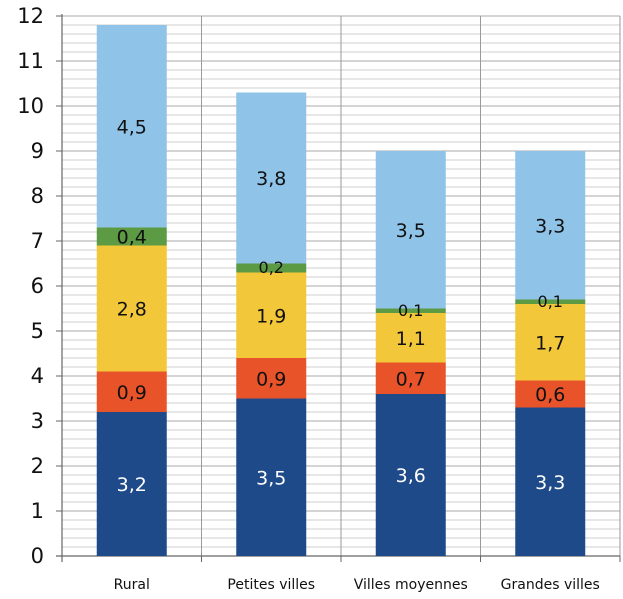 The image size is (623, 599). What do you see at coordinates (30, 16) in the screenshot?
I see `y-tick-label: 12` at bounding box center [30, 16].